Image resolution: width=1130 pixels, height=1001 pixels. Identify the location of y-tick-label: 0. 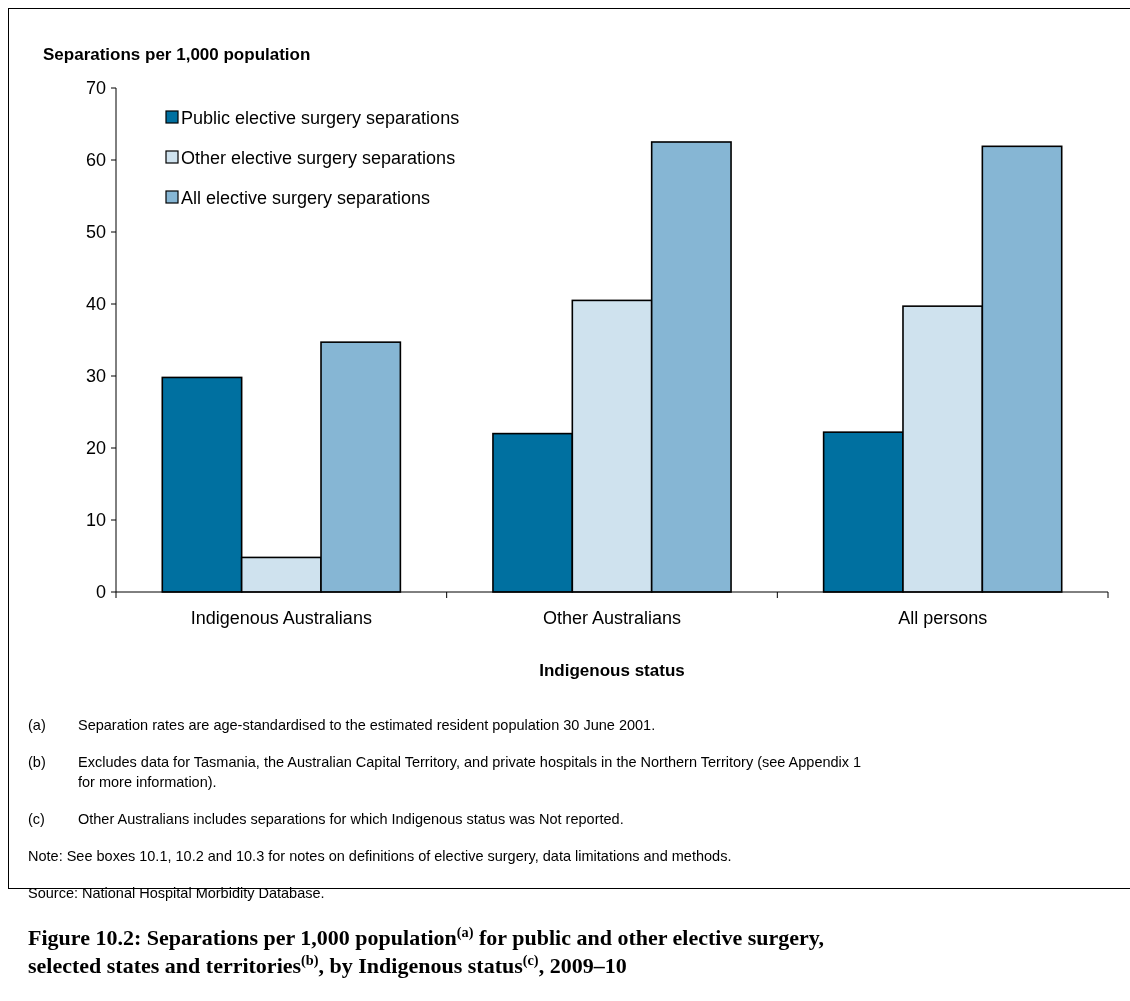
(100, 592).